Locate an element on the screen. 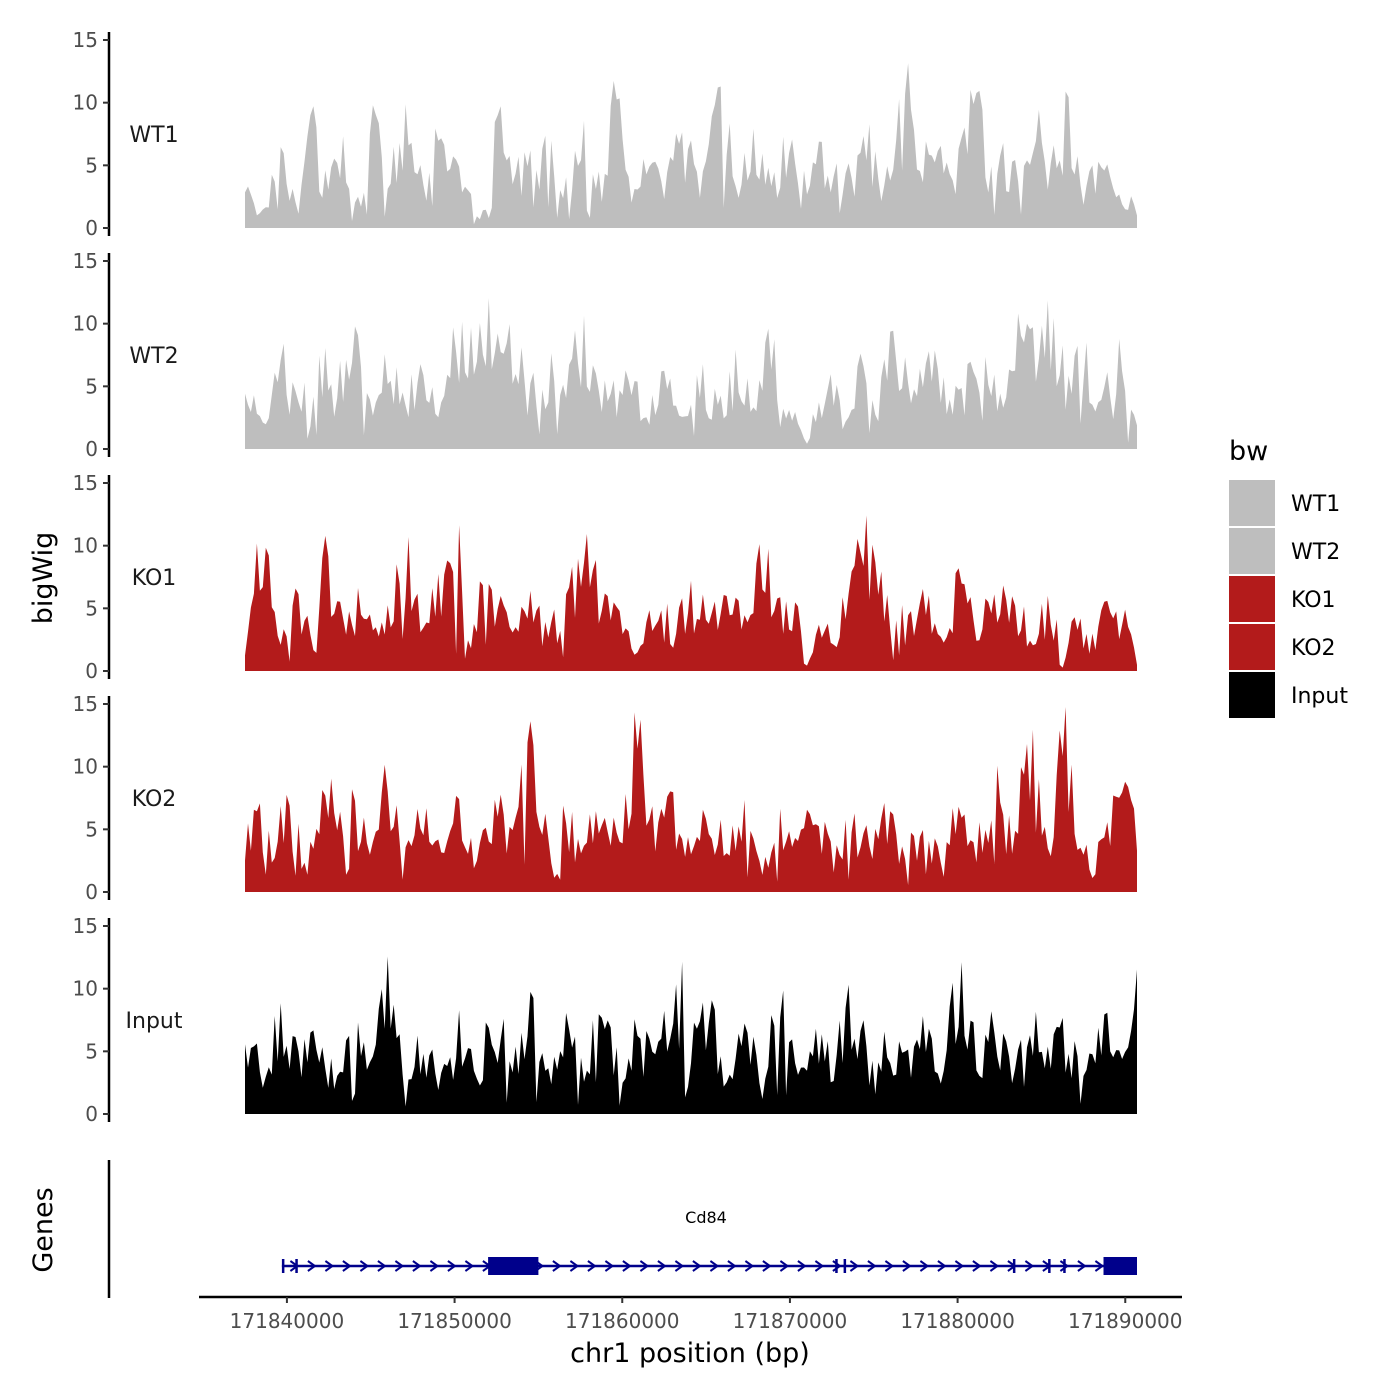 The width and height of the screenshot is (1400, 1400). legend-label-input: Input is located at coordinates (1319, 696).